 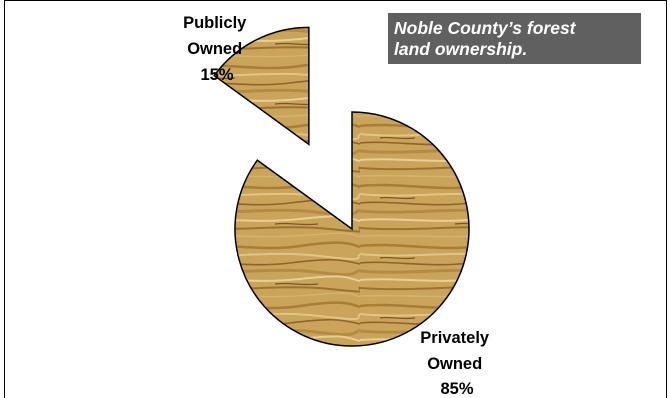 I want to click on slice-label-privately-owned-line-3: 85%, so click(x=456, y=389).